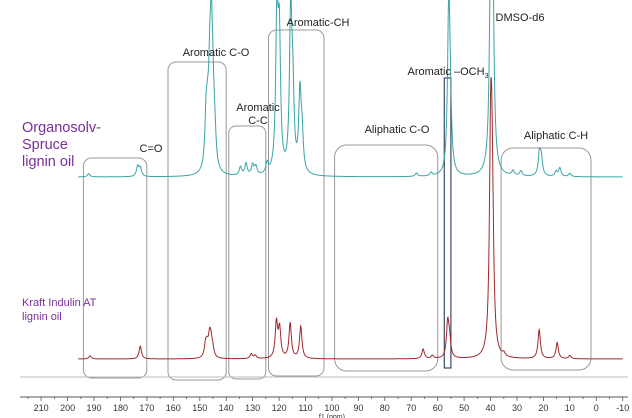 The width and height of the screenshot is (632, 418). What do you see at coordinates (173, 408) in the screenshot?
I see `tick-label: 160` at bounding box center [173, 408].